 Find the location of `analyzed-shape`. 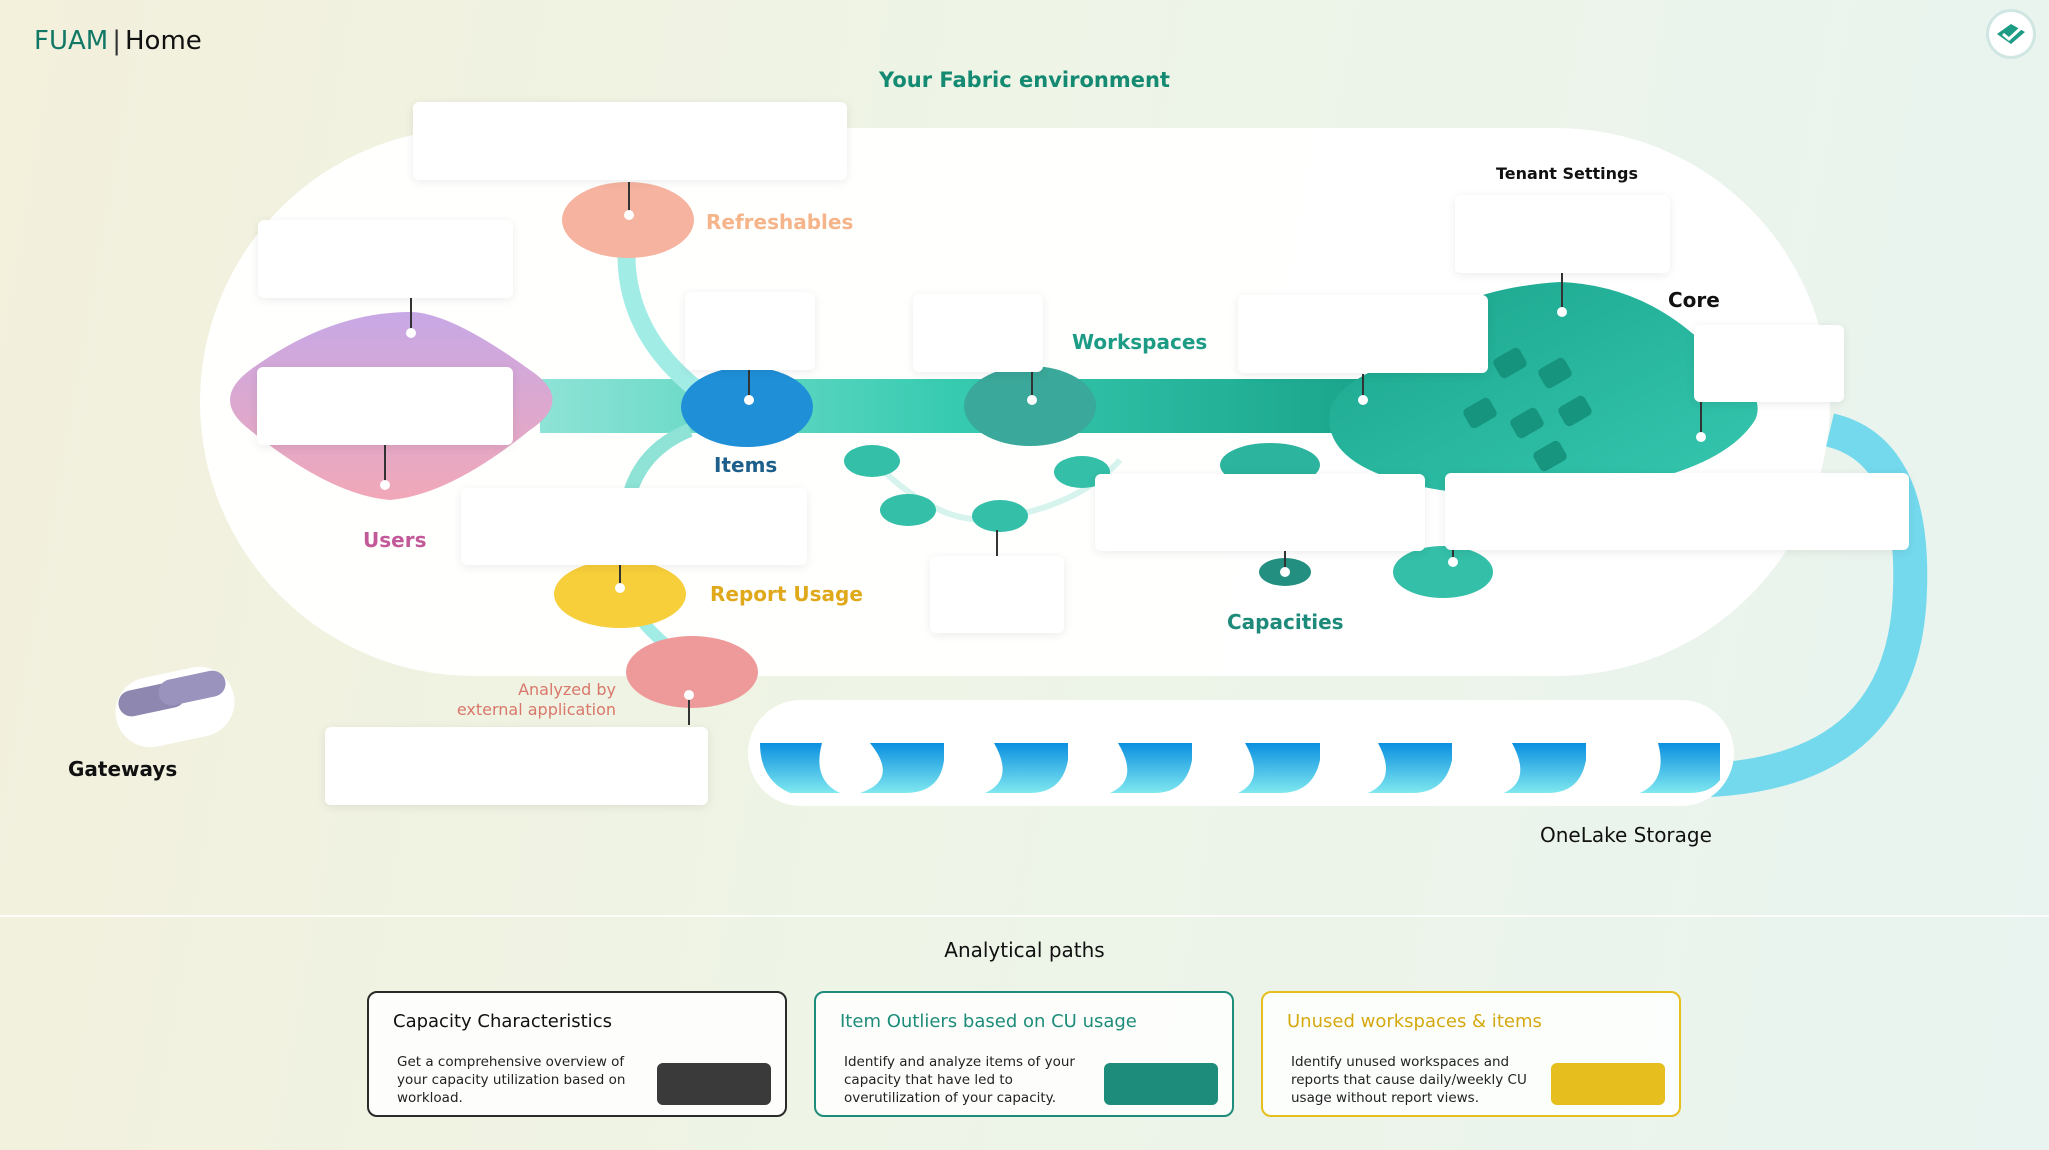

analyzed-shape is located at coordinates (692, 672).